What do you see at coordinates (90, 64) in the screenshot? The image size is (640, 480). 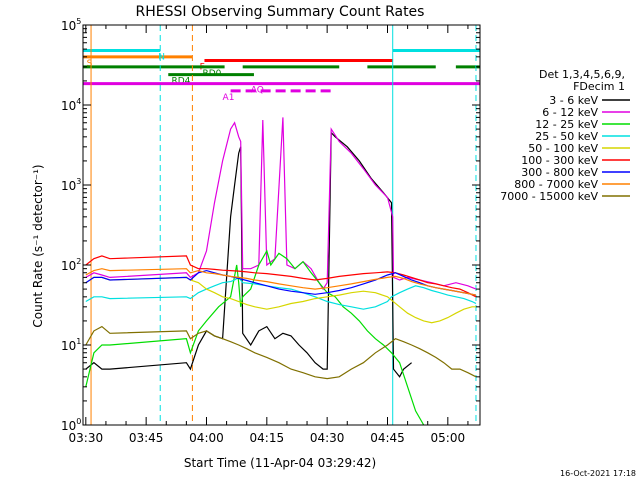 I see `flag-label-s: S` at bounding box center [90, 64].